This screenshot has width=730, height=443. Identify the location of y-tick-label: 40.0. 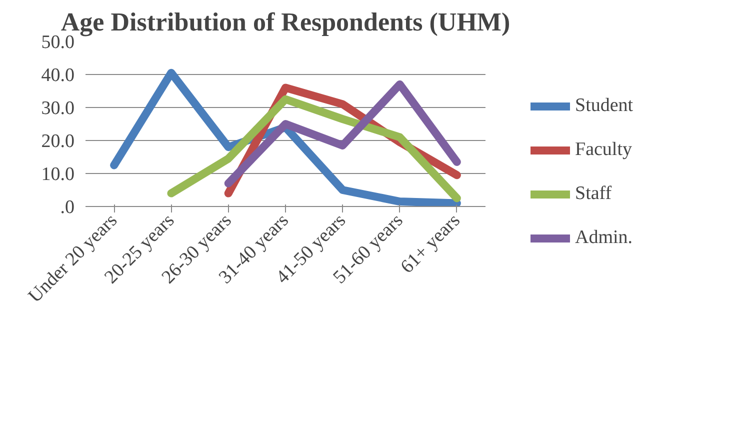
(57, 75).